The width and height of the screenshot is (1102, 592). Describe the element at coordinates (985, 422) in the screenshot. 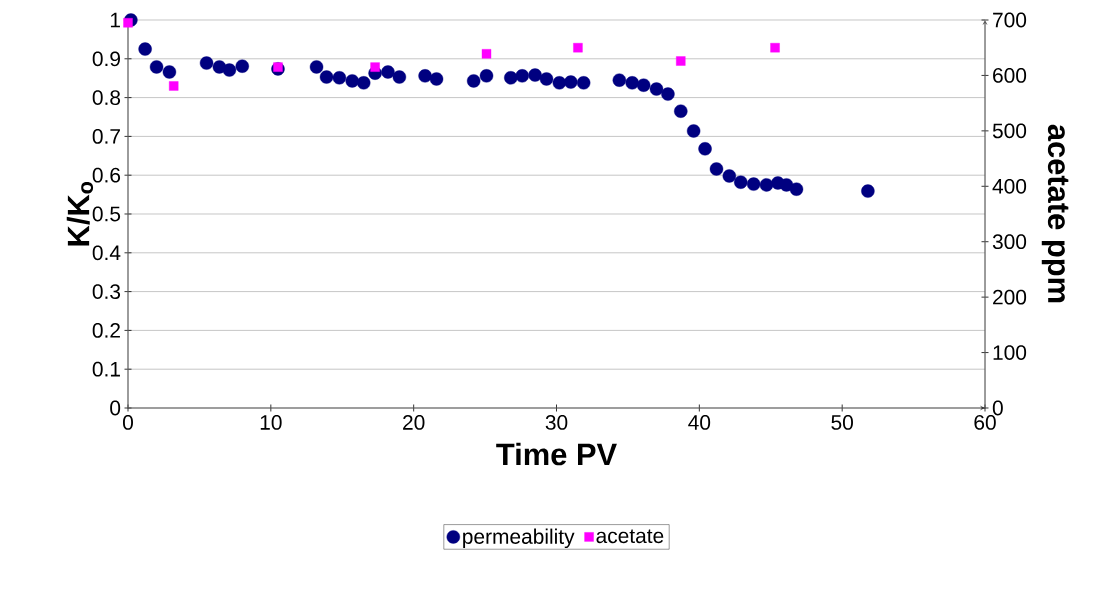

I see `x-tick-label: 60` at that location.